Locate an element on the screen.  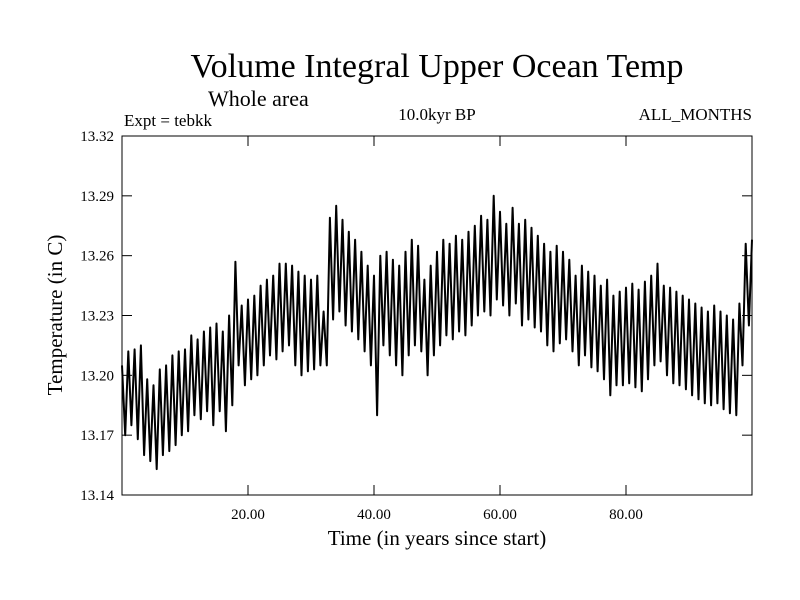
y-tick-label-4: 13.26 is located at coordinates (97, 257).